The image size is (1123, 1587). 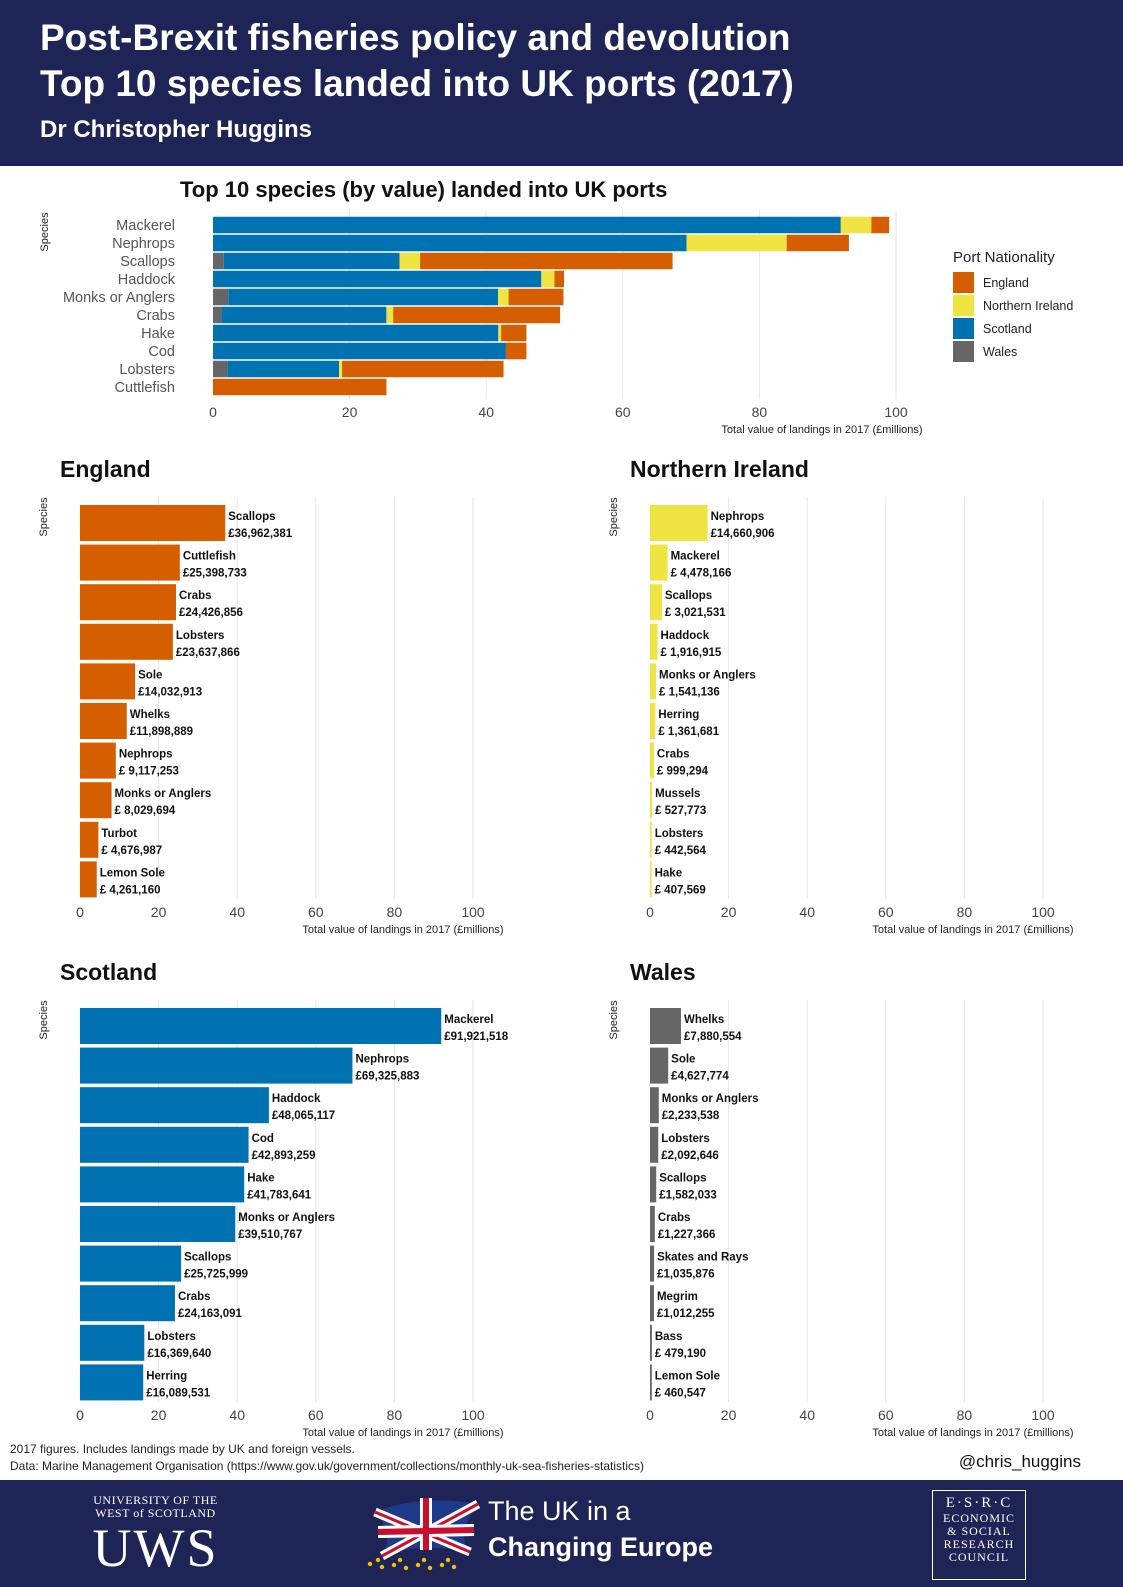 I want to click on wales-x-tick-label: 0, so click(x=650, y=1415).